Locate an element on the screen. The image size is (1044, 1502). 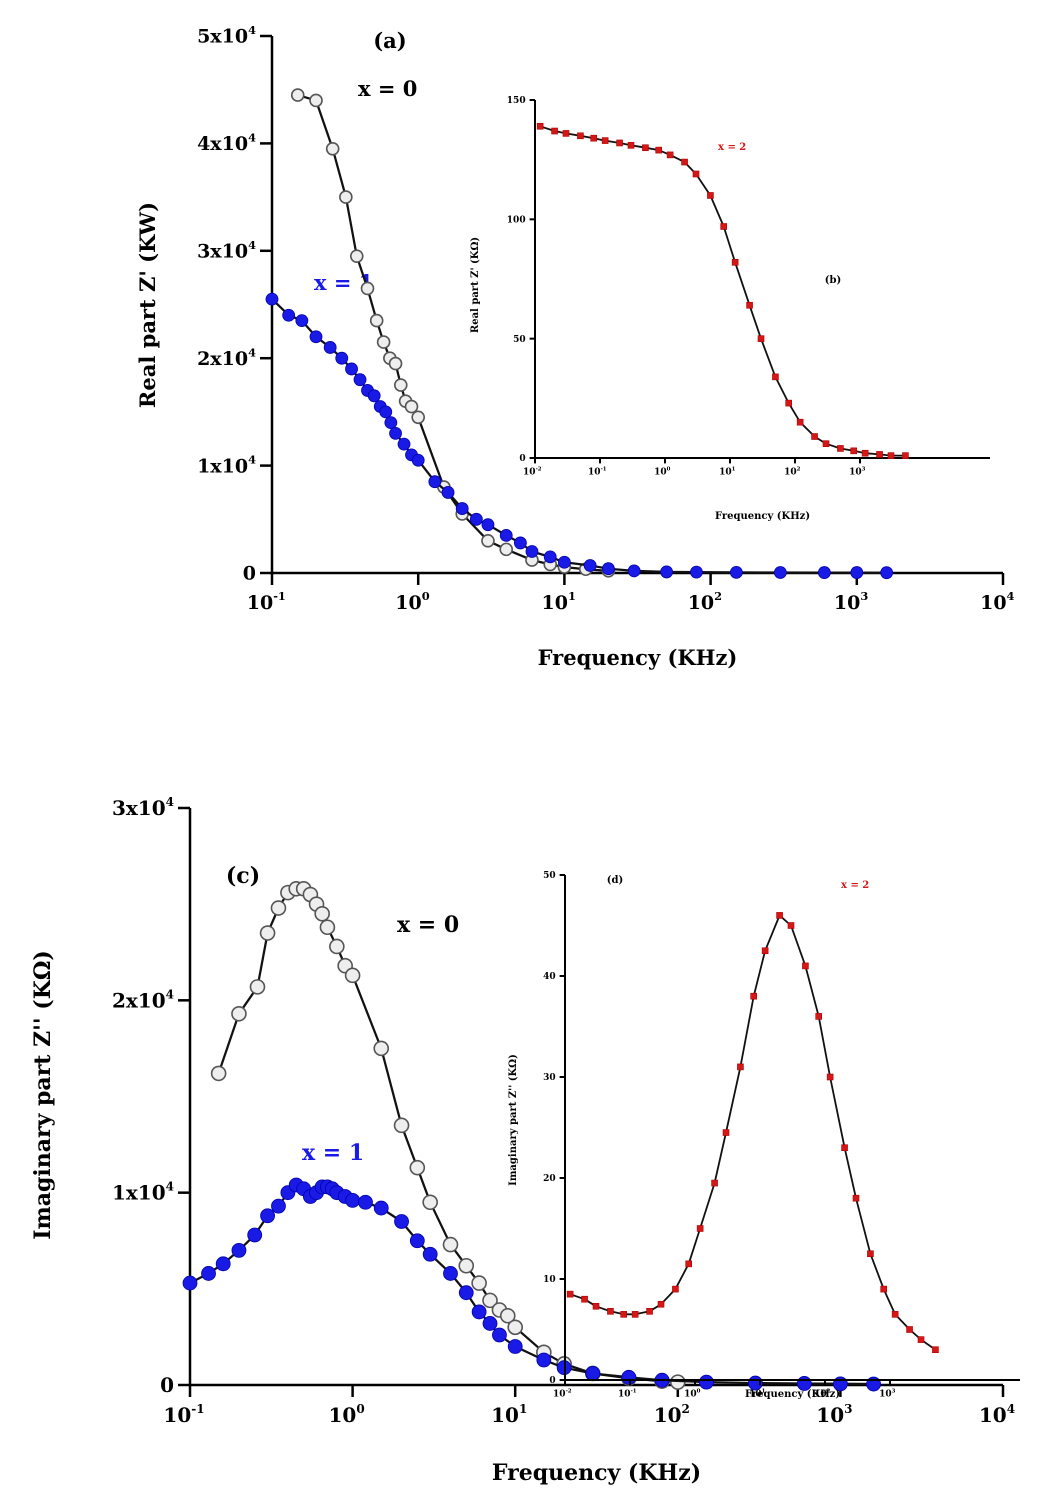
y-tick-label: 150 is located at coordinates (516, 101).